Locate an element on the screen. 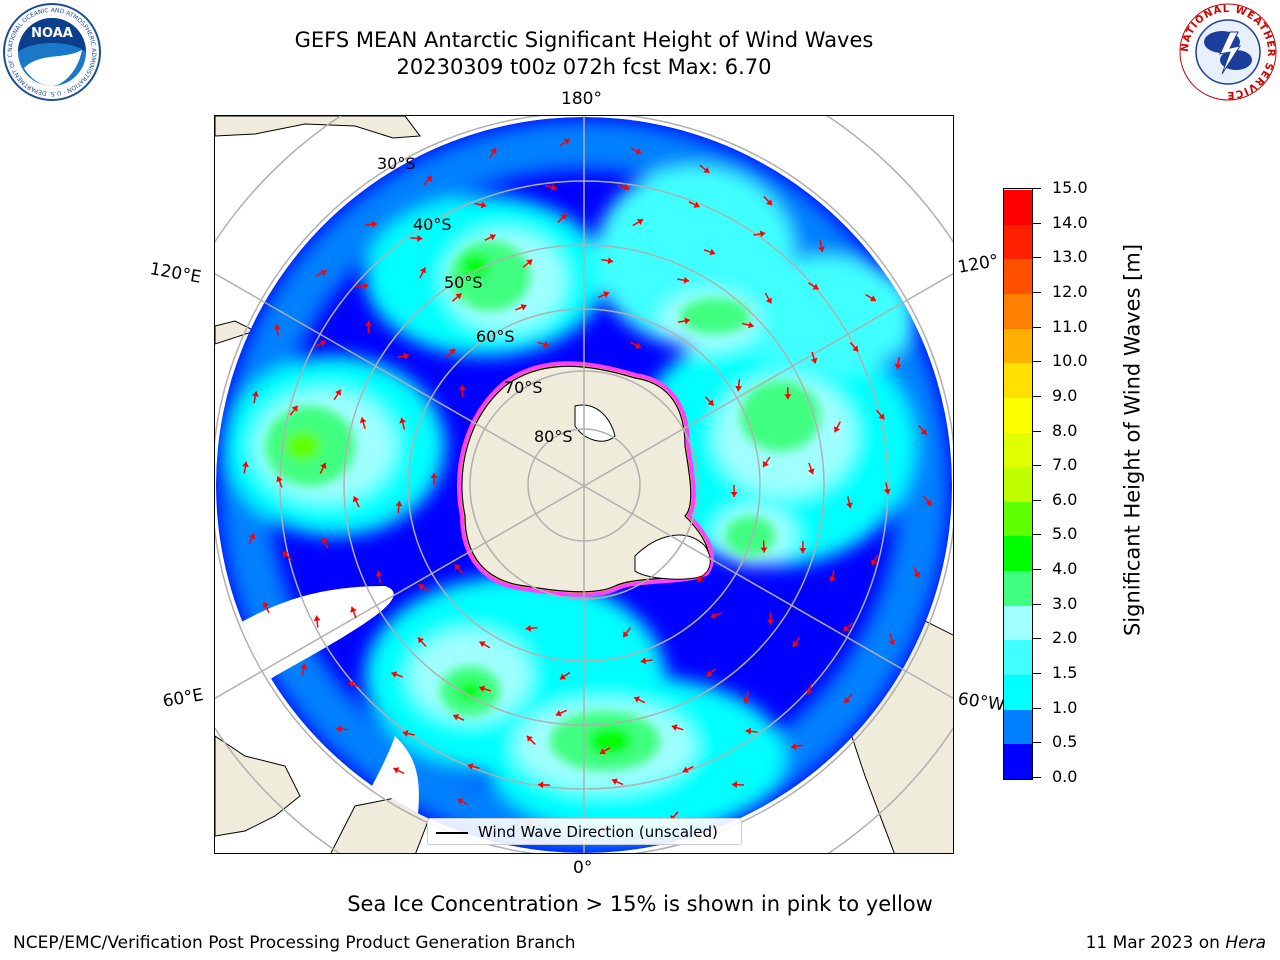 This screenshot has height=960, width=1280. latitude-labels: 30°S 40°S 50°S 60°S 70°S 80°S is located at coordinates (475, 300).